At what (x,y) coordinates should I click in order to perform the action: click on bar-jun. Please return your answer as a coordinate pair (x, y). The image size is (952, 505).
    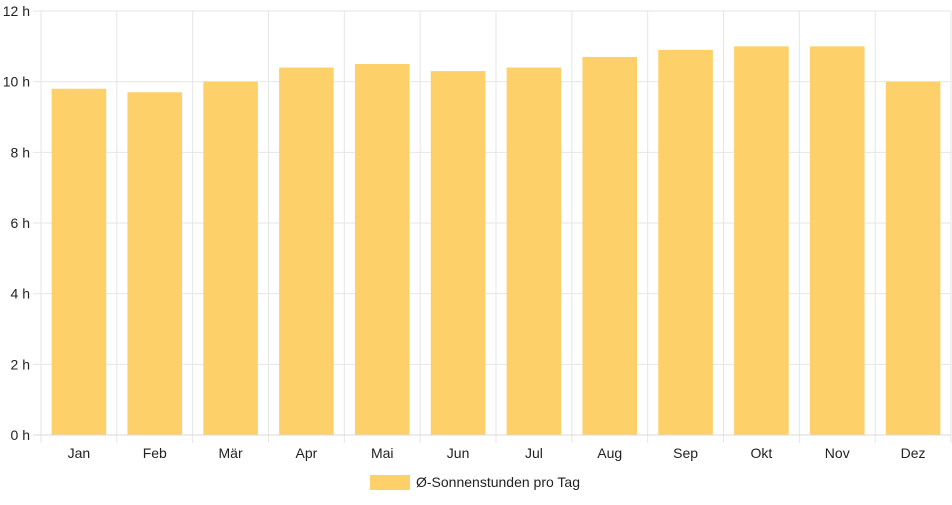
    Looking at the image, I should click on (458, 253).